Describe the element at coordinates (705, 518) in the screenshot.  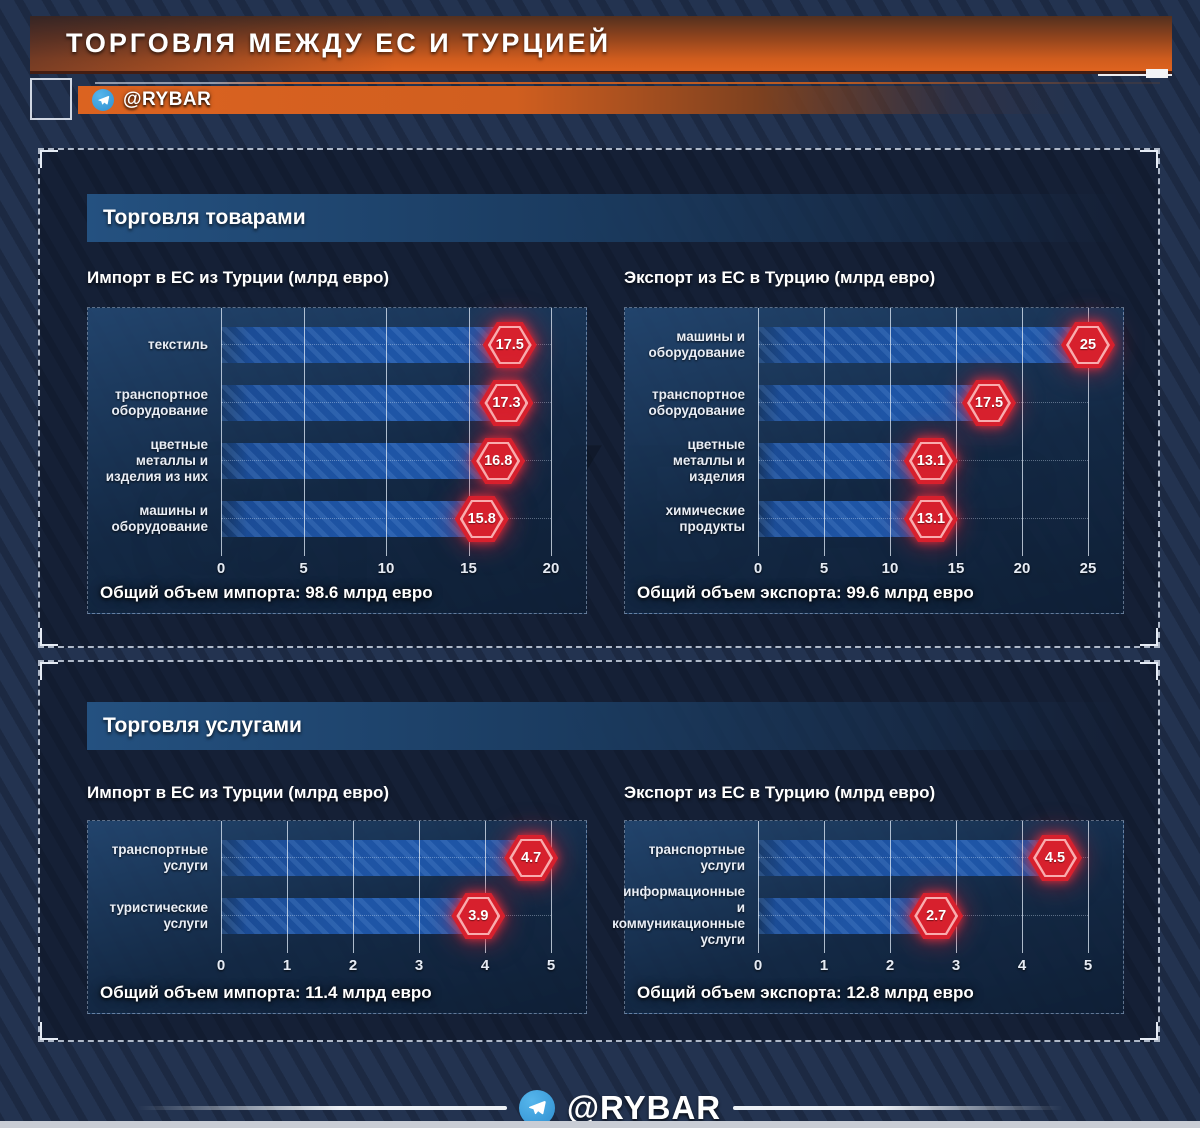
I see `category-label: химические продукты` at that location.